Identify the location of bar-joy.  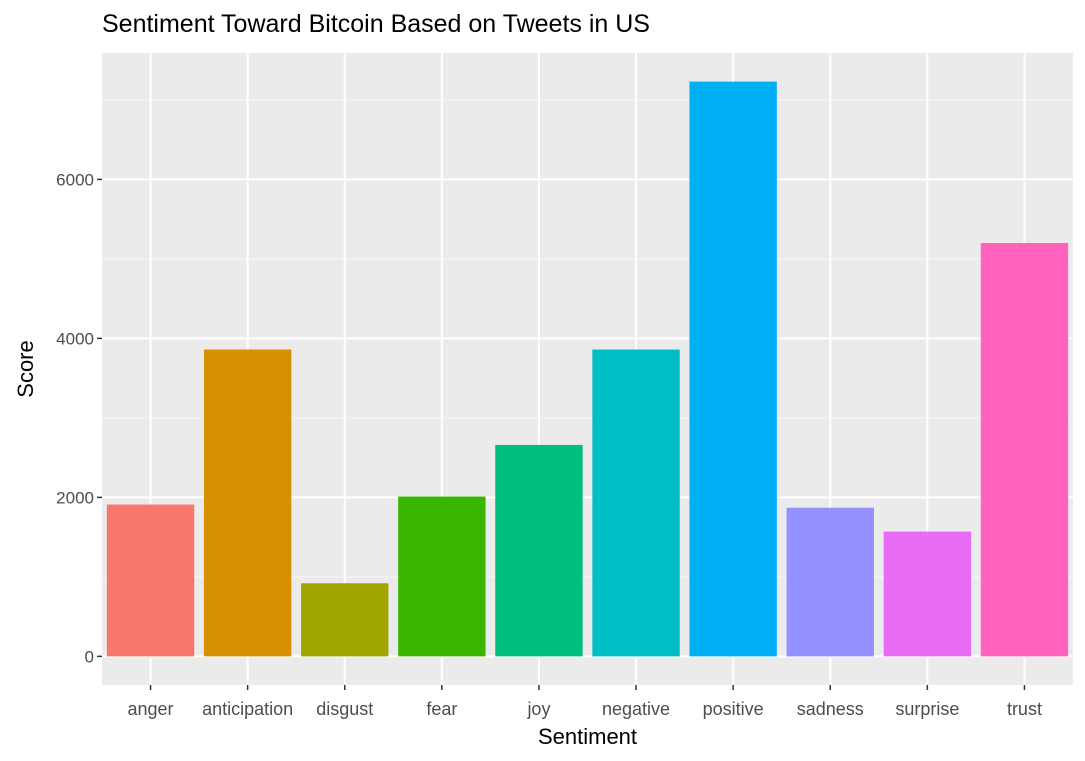
(539, 550).